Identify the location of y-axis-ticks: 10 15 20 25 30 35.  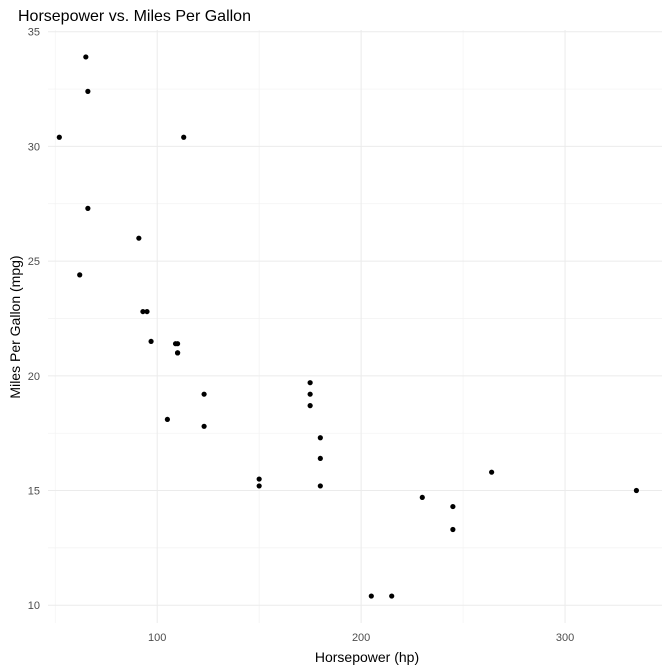
(34, 320).